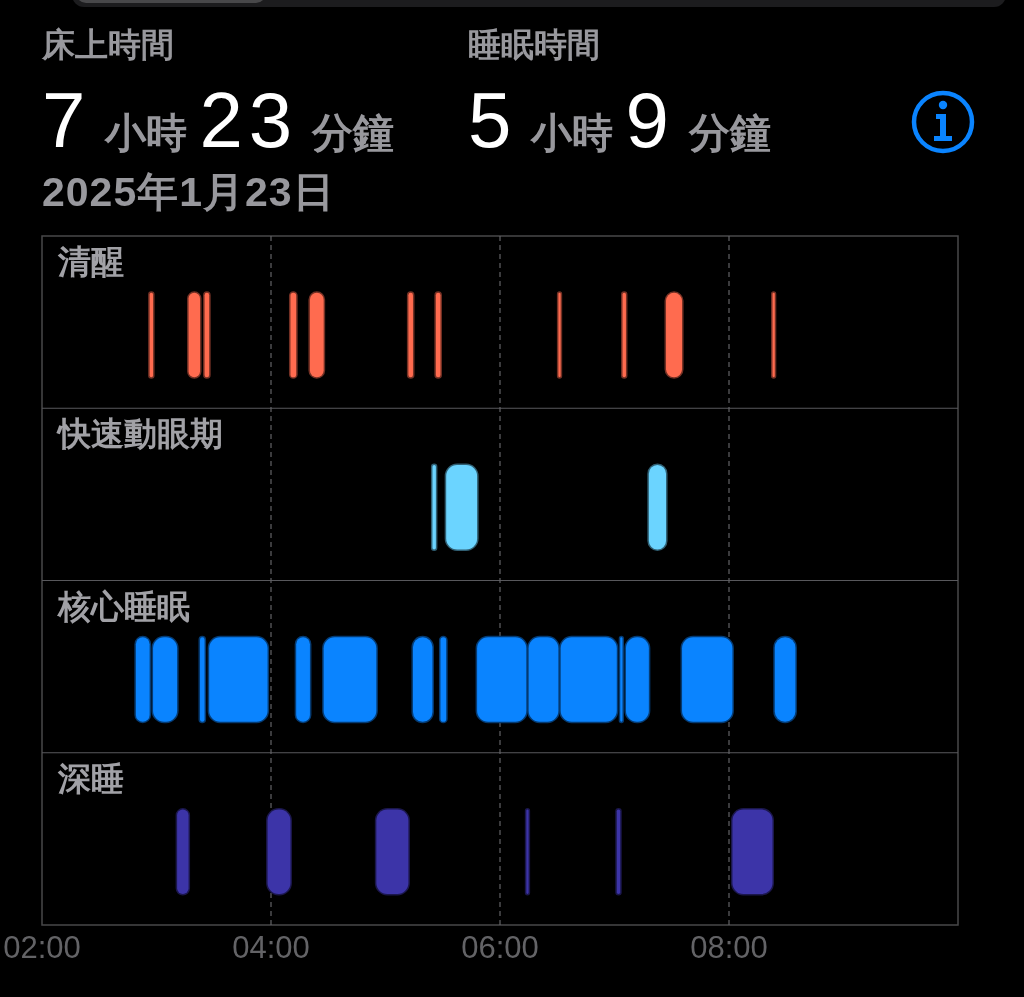 This screenshot has height=997, width=1024. I want to click on chart-subtitle: 2025年1月23日, so click(188, 192).